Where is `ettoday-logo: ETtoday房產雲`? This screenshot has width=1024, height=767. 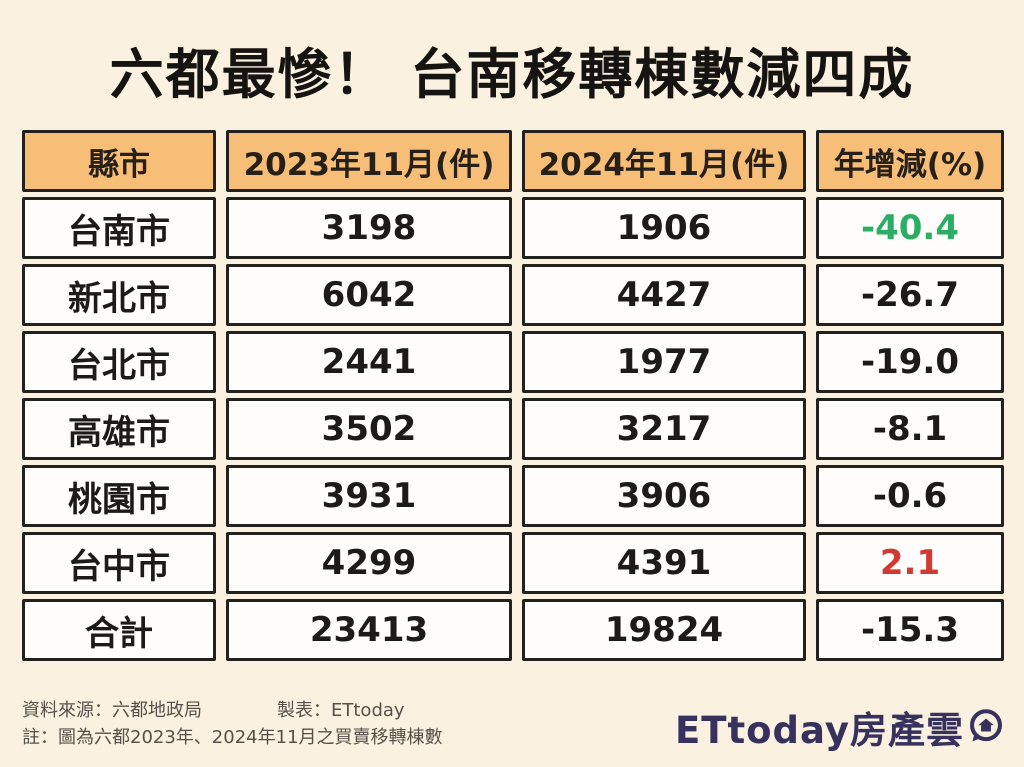 ettoday-logo: ETtoday房產雲 is located at coordinates (839, 727).